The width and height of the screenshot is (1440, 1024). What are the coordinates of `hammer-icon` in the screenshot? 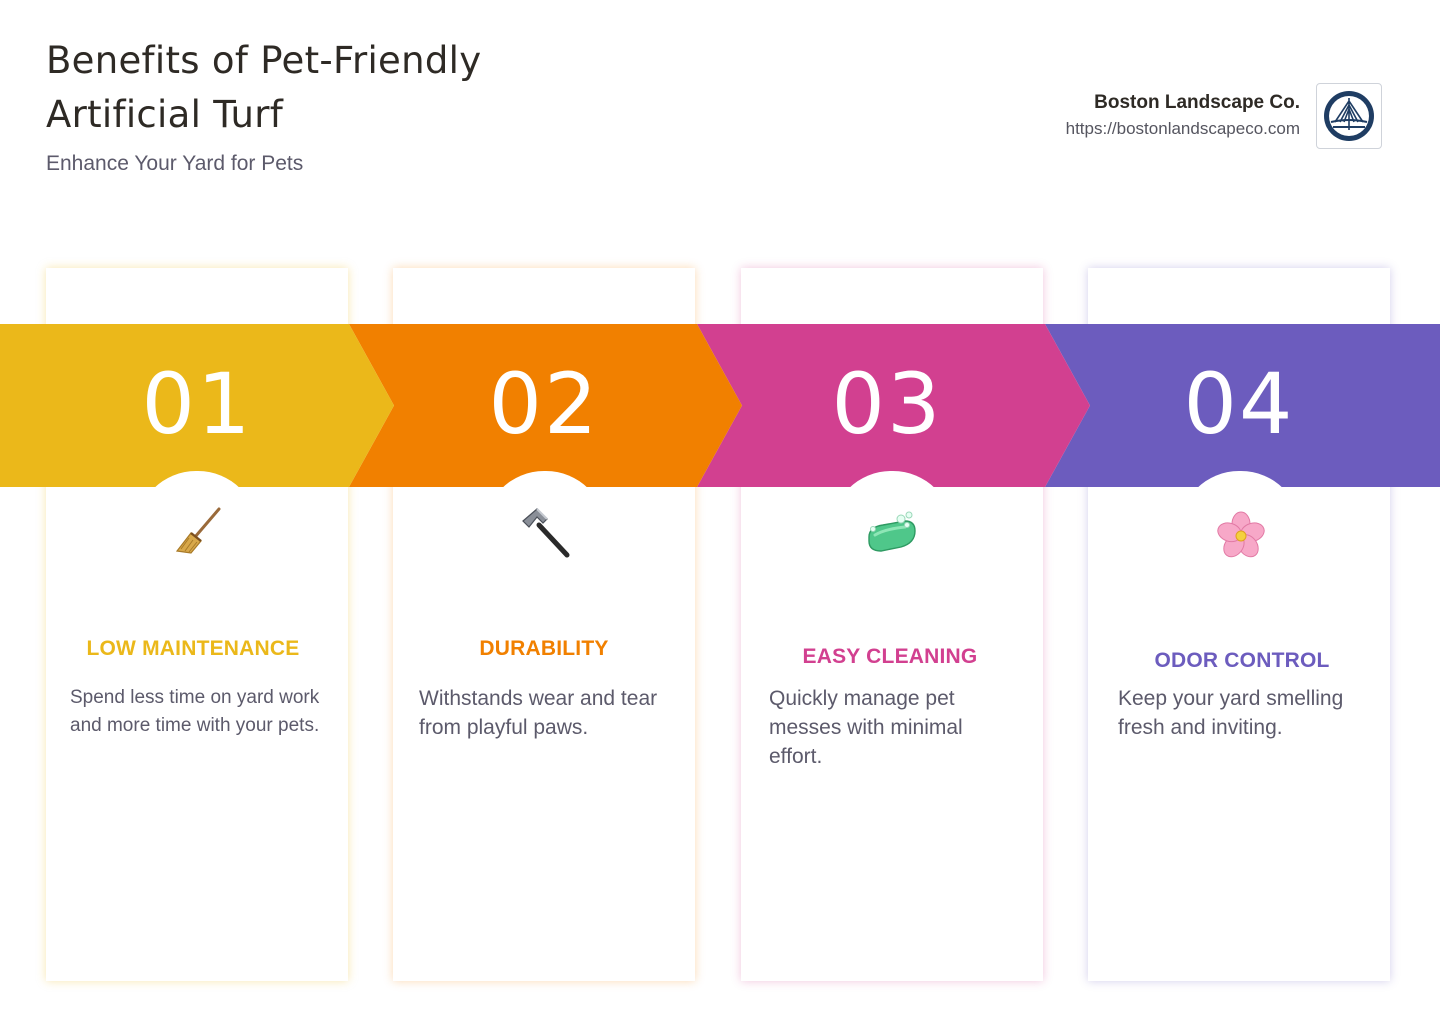 It's located at (545, 535).